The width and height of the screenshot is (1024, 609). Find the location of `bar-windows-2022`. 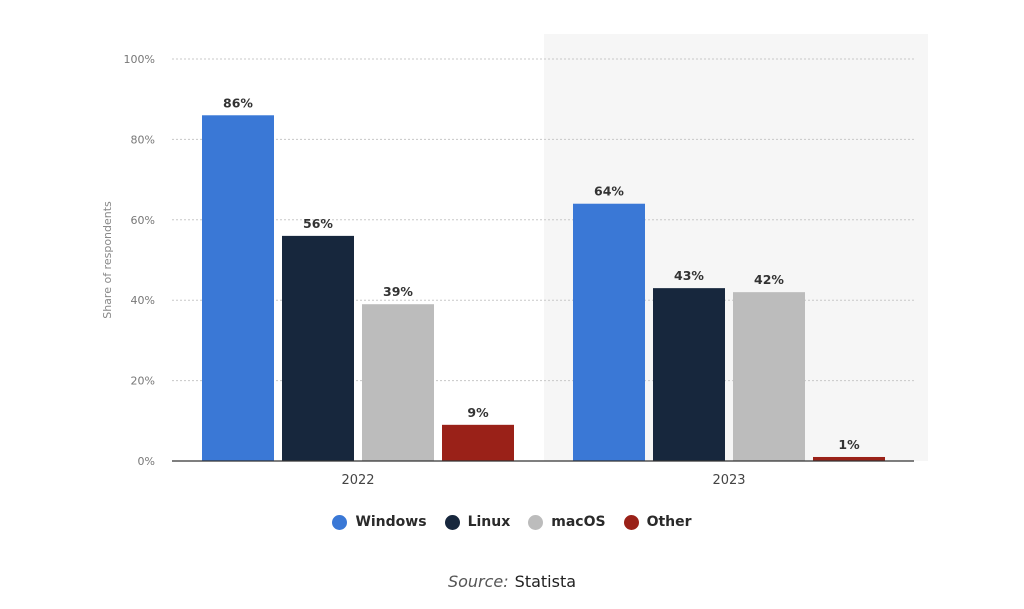

bar-windows-2022 is located at coordinates (238, 288).